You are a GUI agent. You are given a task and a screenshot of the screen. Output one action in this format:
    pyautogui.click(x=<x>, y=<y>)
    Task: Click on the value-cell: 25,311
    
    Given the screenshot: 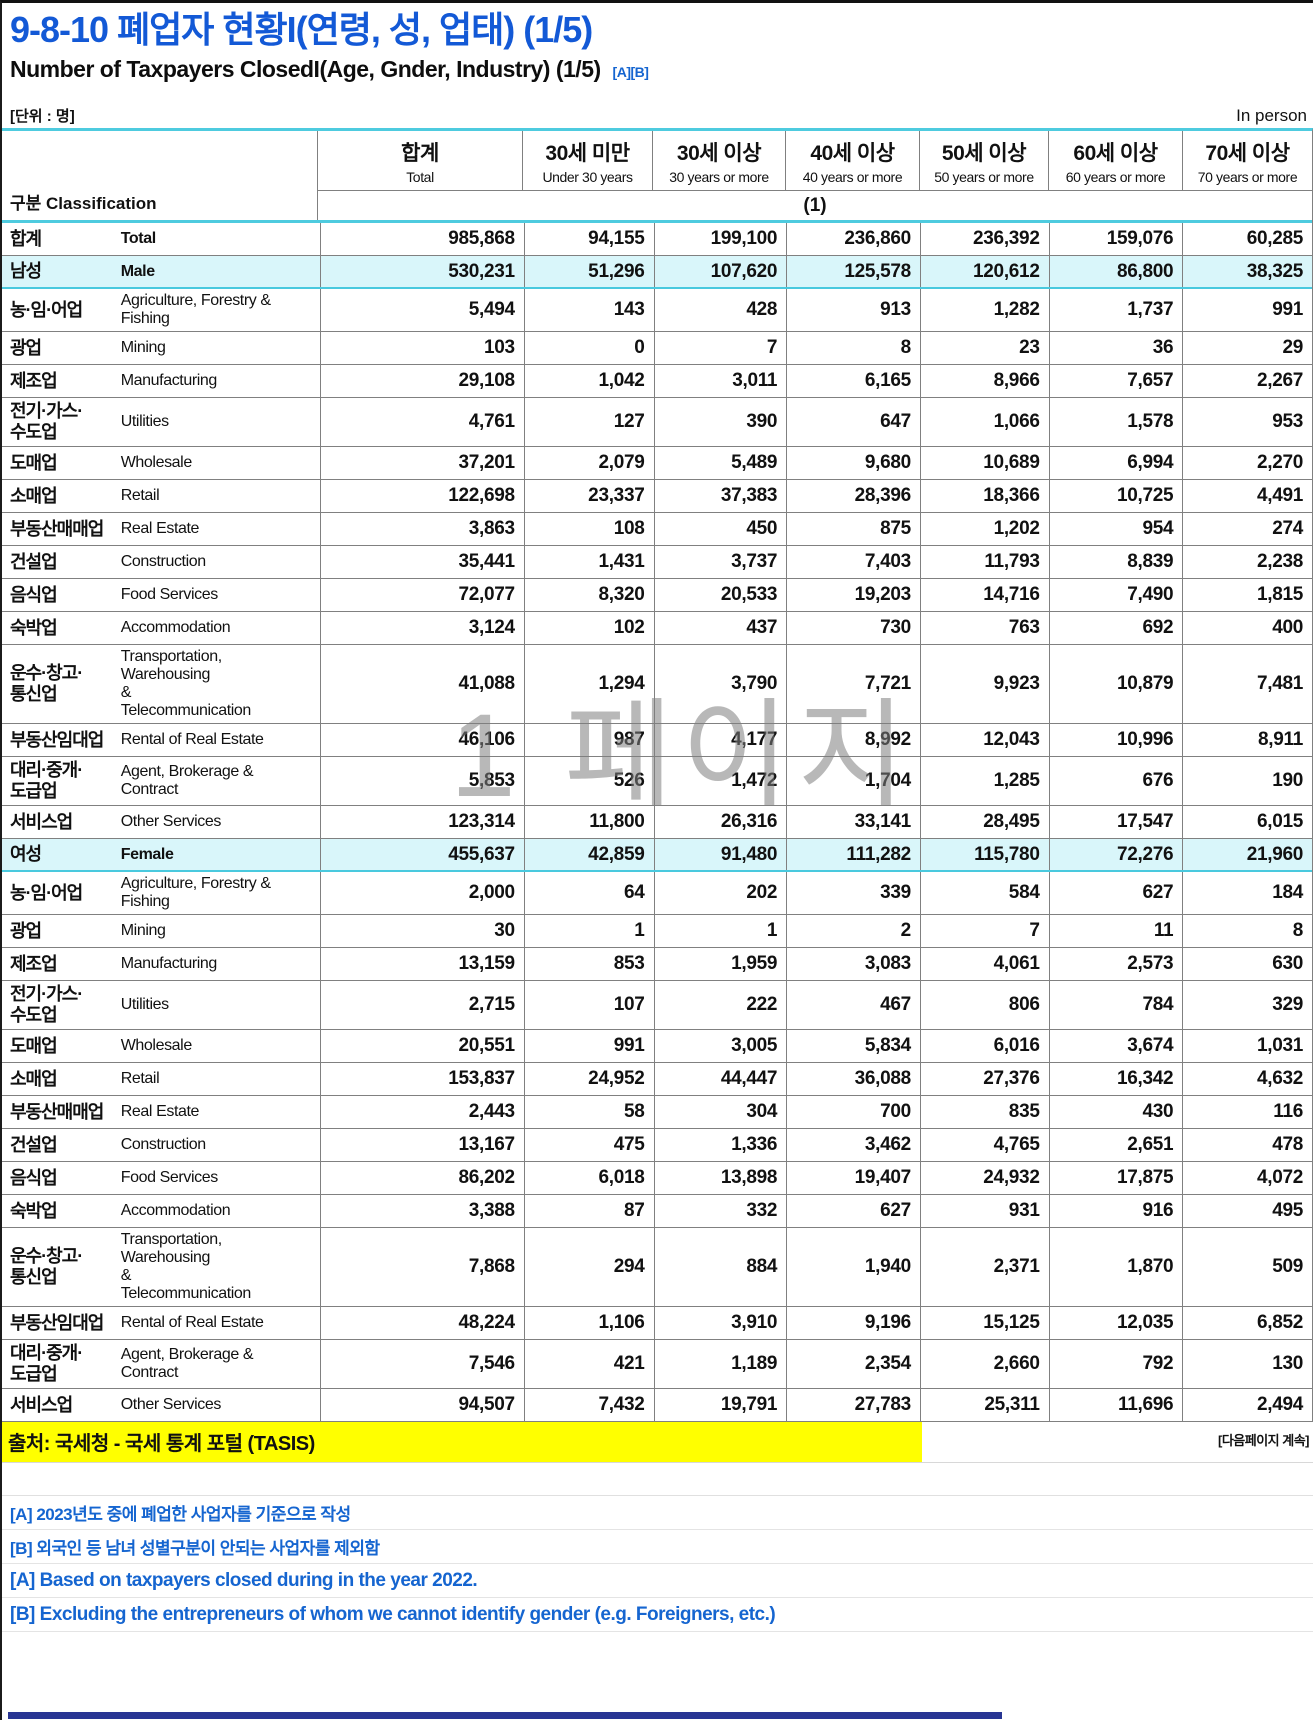 What is the action you would take?
    pyautogui.click(x=984, y=1405)
    